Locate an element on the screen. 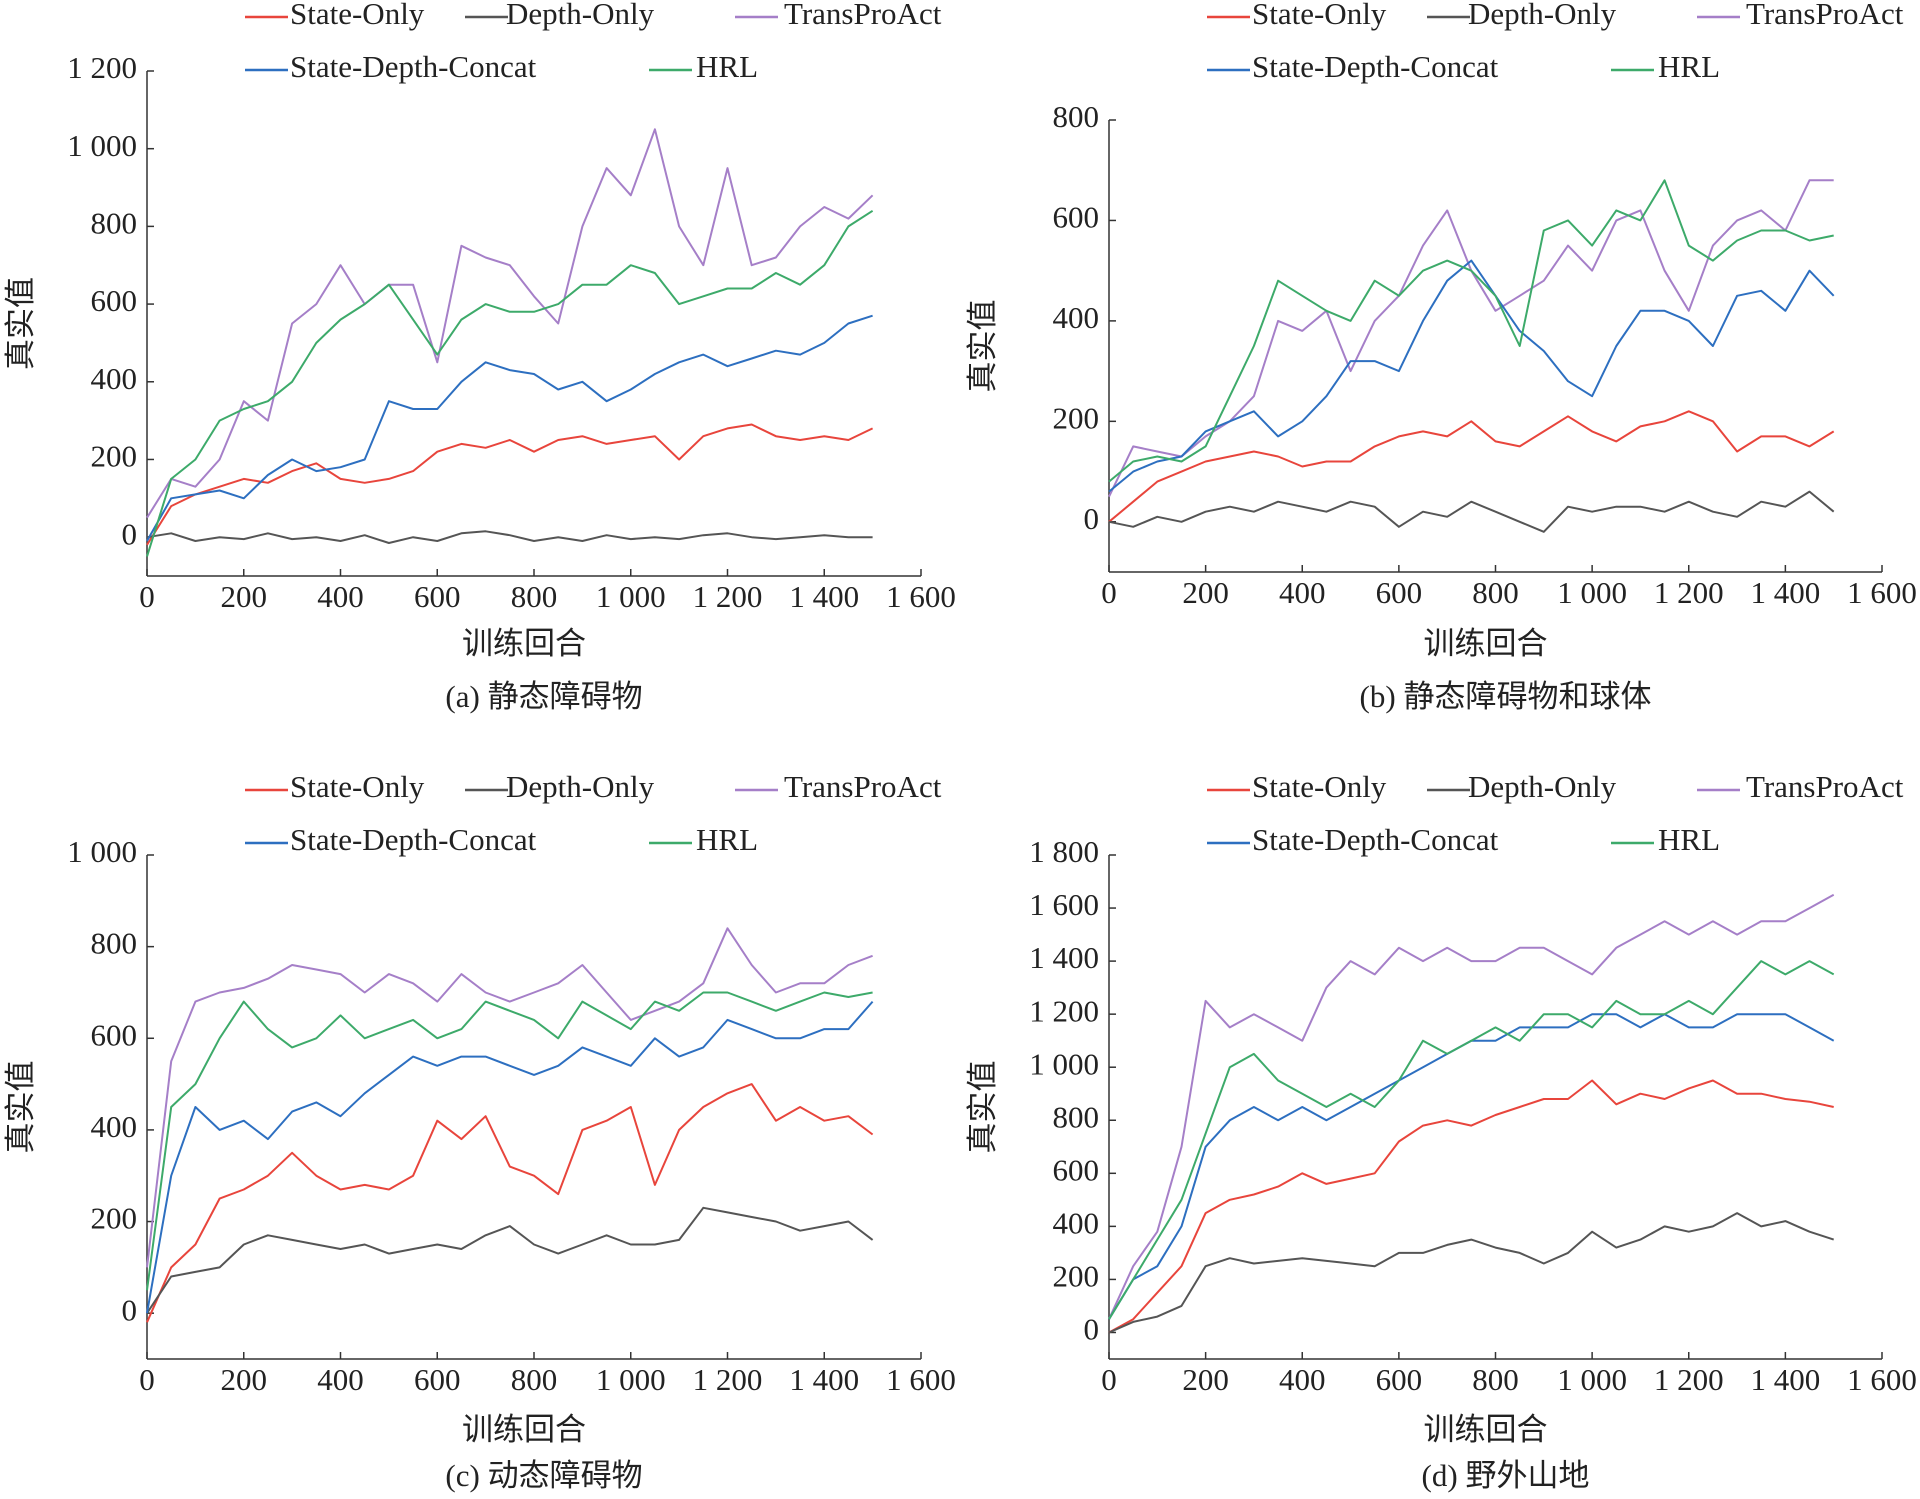  caption: (a) 静态障碍物 is located at coordinates (543, 696).